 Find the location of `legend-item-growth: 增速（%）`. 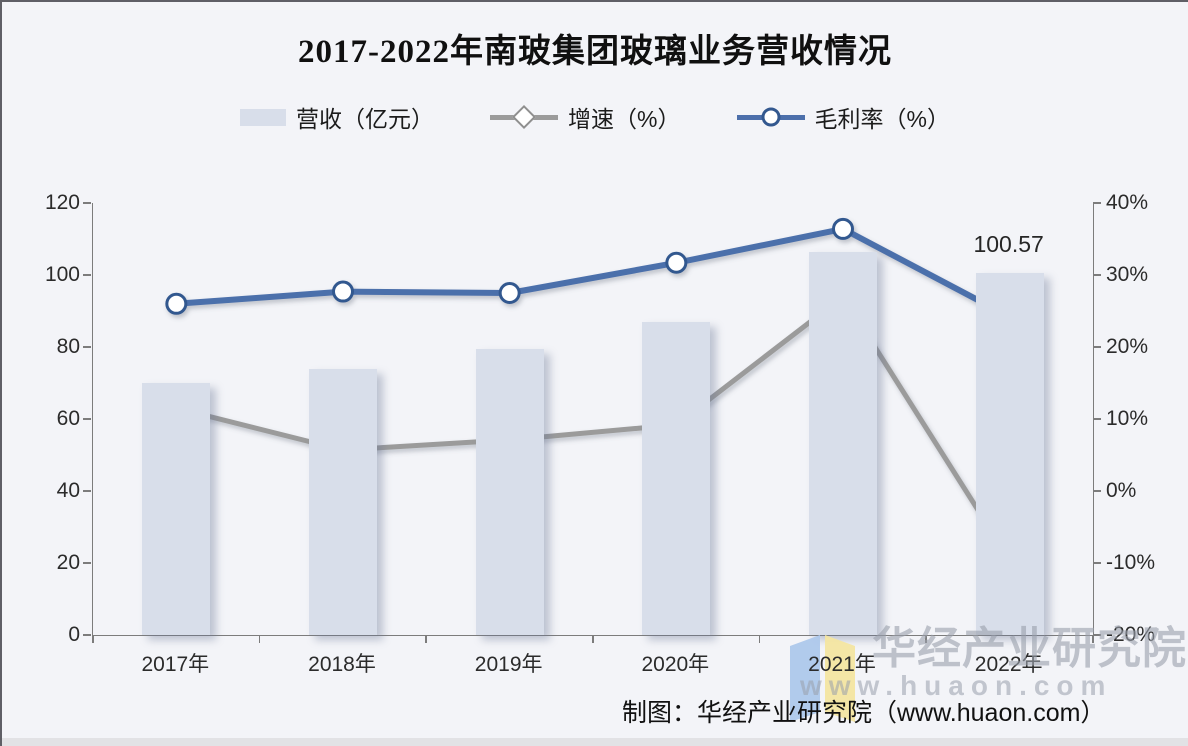

legend-item-growth: 增速（%） is located at coordinates (585, 117).